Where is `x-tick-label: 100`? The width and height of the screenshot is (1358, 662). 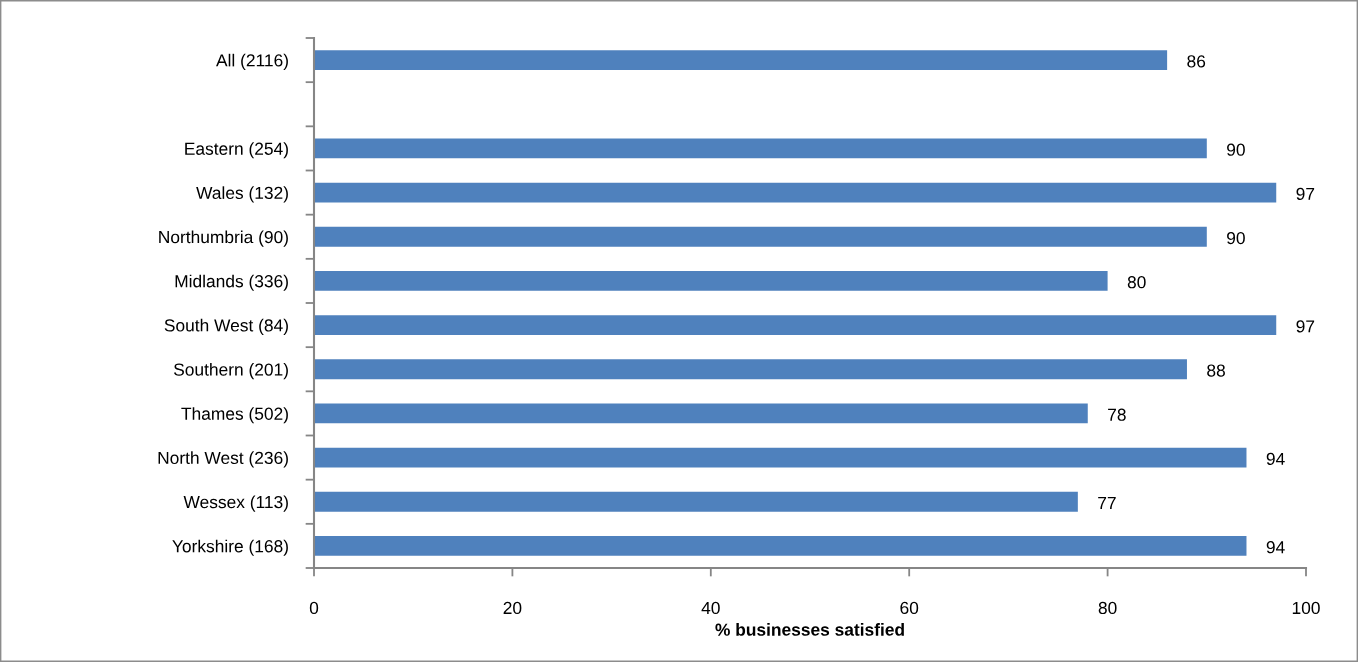
x-tick-label: 100 is located at coordinates (1306, 608).